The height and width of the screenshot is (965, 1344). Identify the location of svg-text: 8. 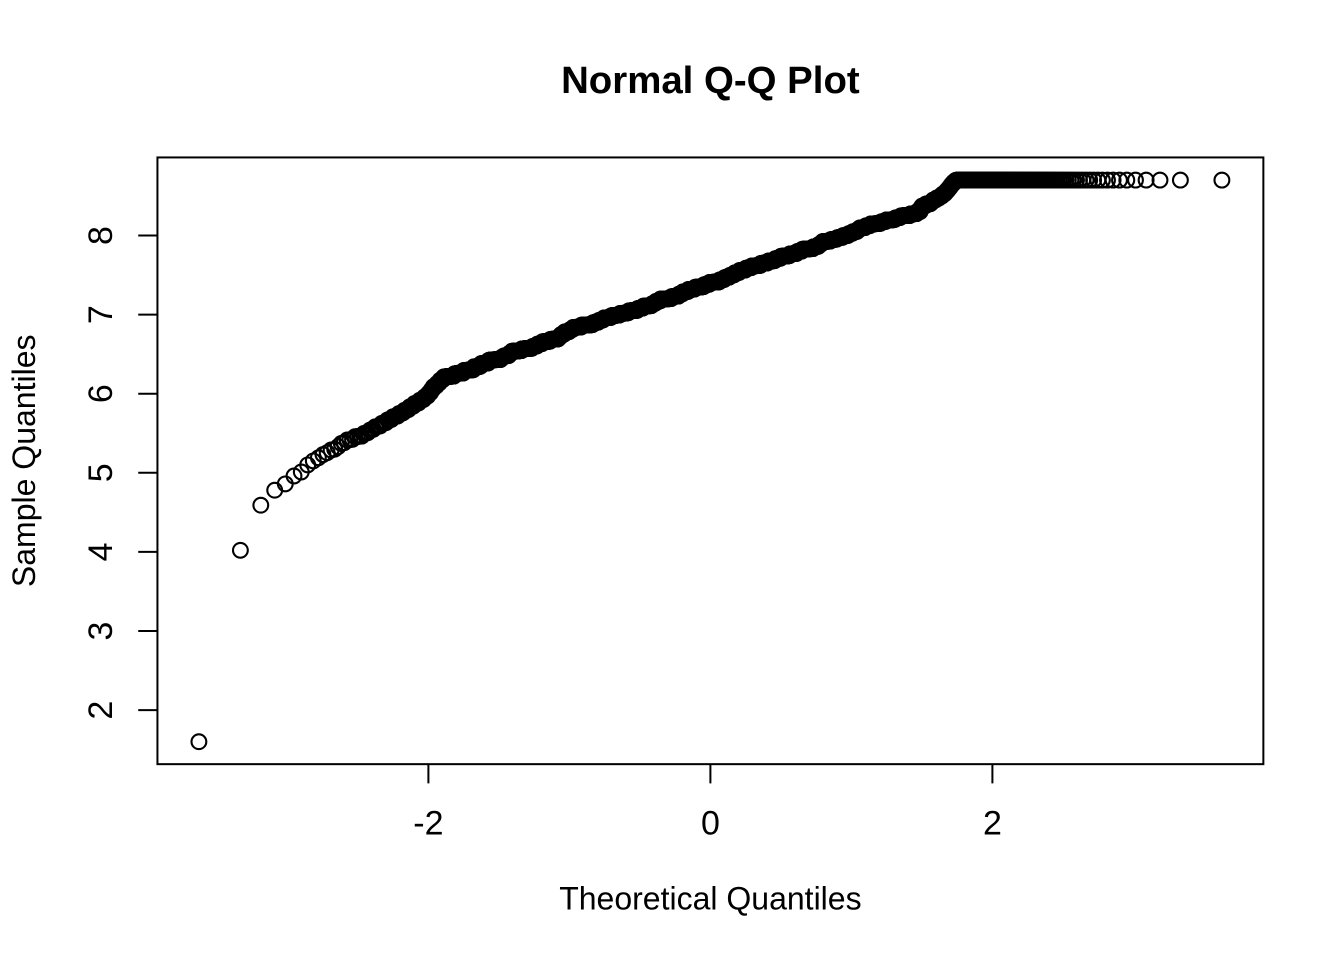
(101, 235).